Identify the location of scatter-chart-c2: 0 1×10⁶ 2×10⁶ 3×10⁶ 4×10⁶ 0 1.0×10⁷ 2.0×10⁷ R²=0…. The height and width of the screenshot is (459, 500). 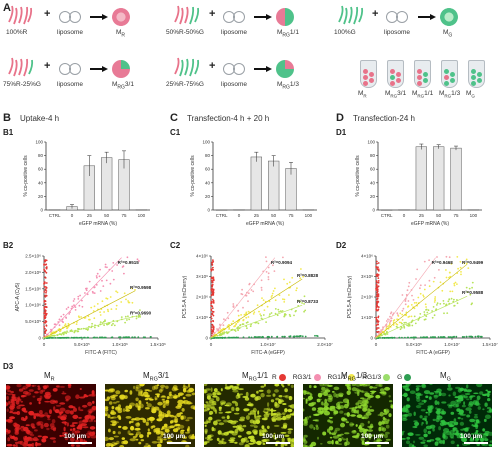
(257, 305).